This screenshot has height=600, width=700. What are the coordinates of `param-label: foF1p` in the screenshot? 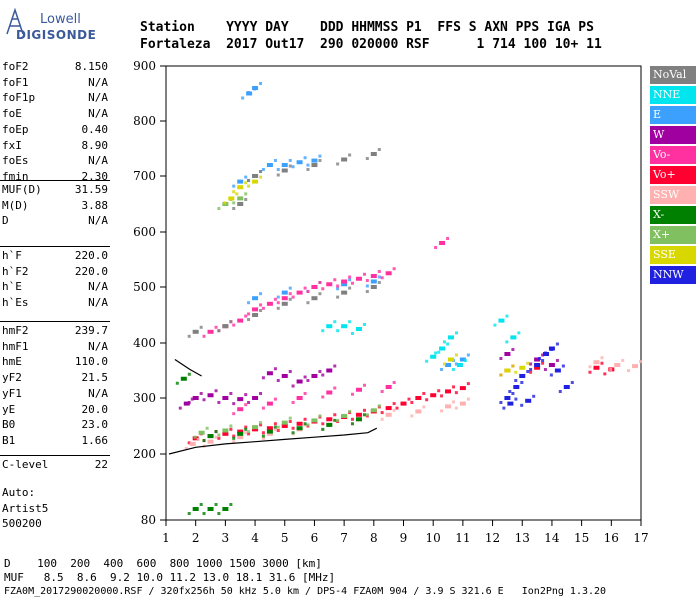 It's located at (19, 98).